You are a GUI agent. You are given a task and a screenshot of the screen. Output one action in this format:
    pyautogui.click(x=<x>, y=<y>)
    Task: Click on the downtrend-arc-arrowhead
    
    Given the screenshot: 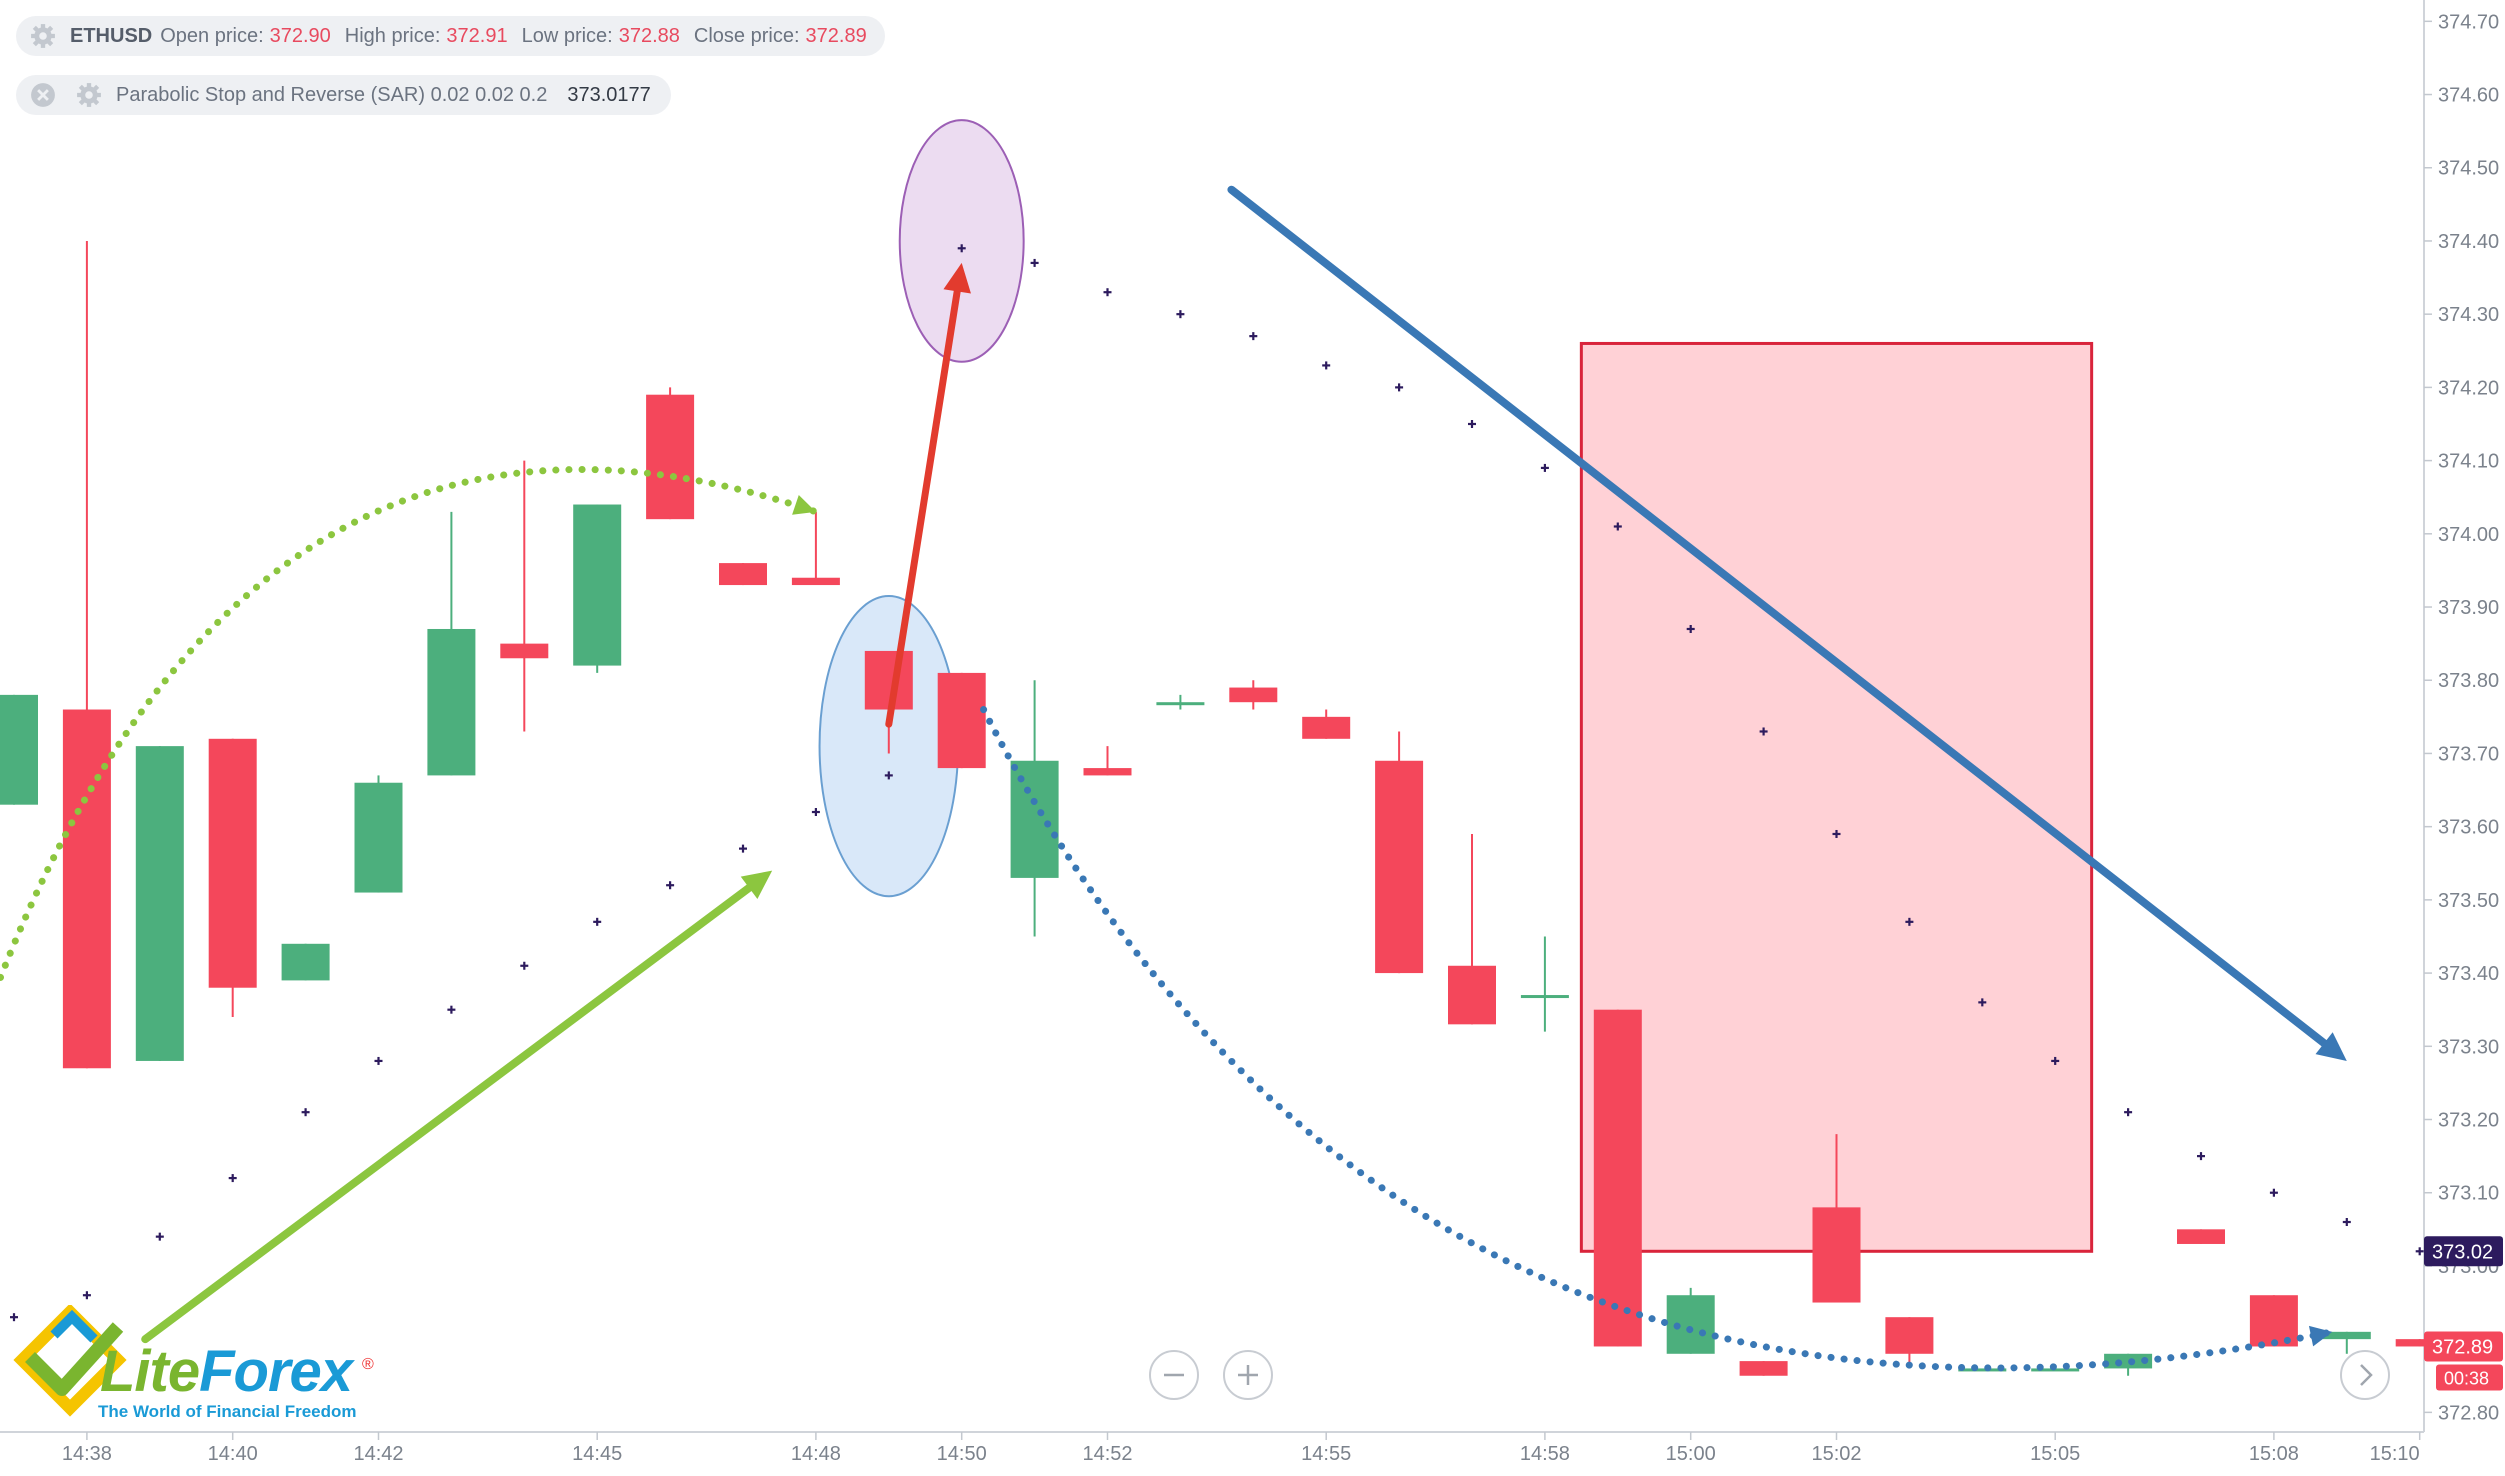 What is the action you would take?
    pyautogui.click(x=2320, y=1336)
    